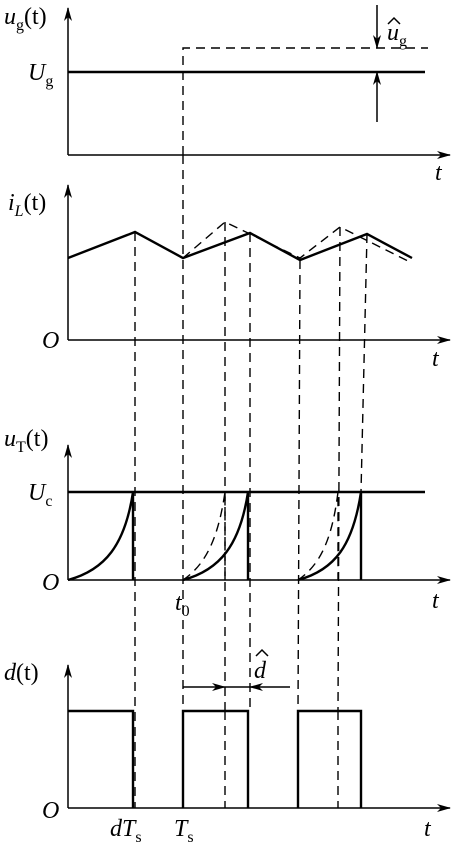  I want to click on text-part: c, so click(48, 501).